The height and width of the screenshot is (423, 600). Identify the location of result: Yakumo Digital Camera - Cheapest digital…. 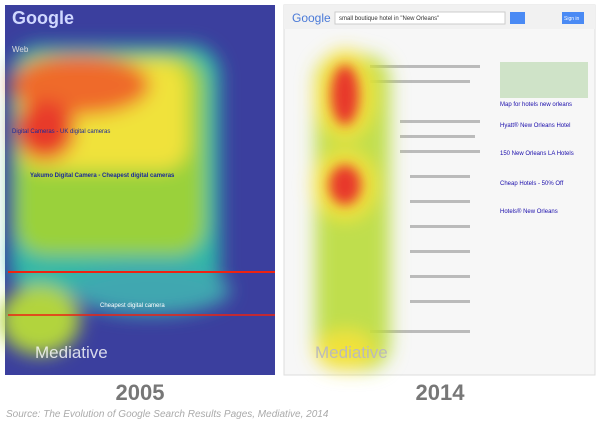
(102, 176).